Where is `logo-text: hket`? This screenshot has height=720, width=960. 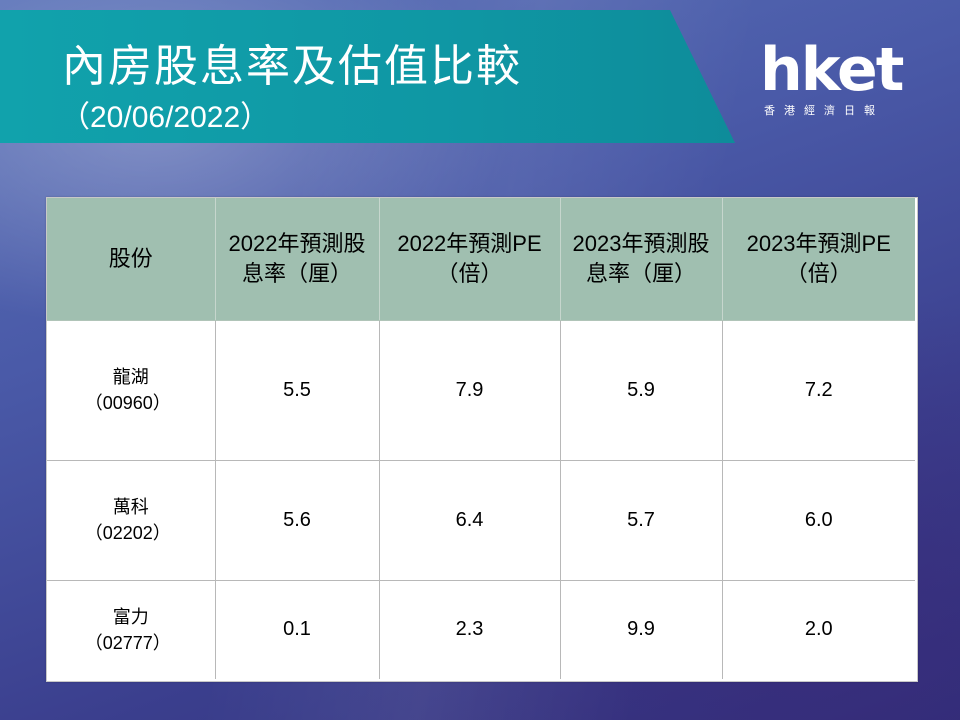 logo-text: hket is located at coordinates (832, 70).